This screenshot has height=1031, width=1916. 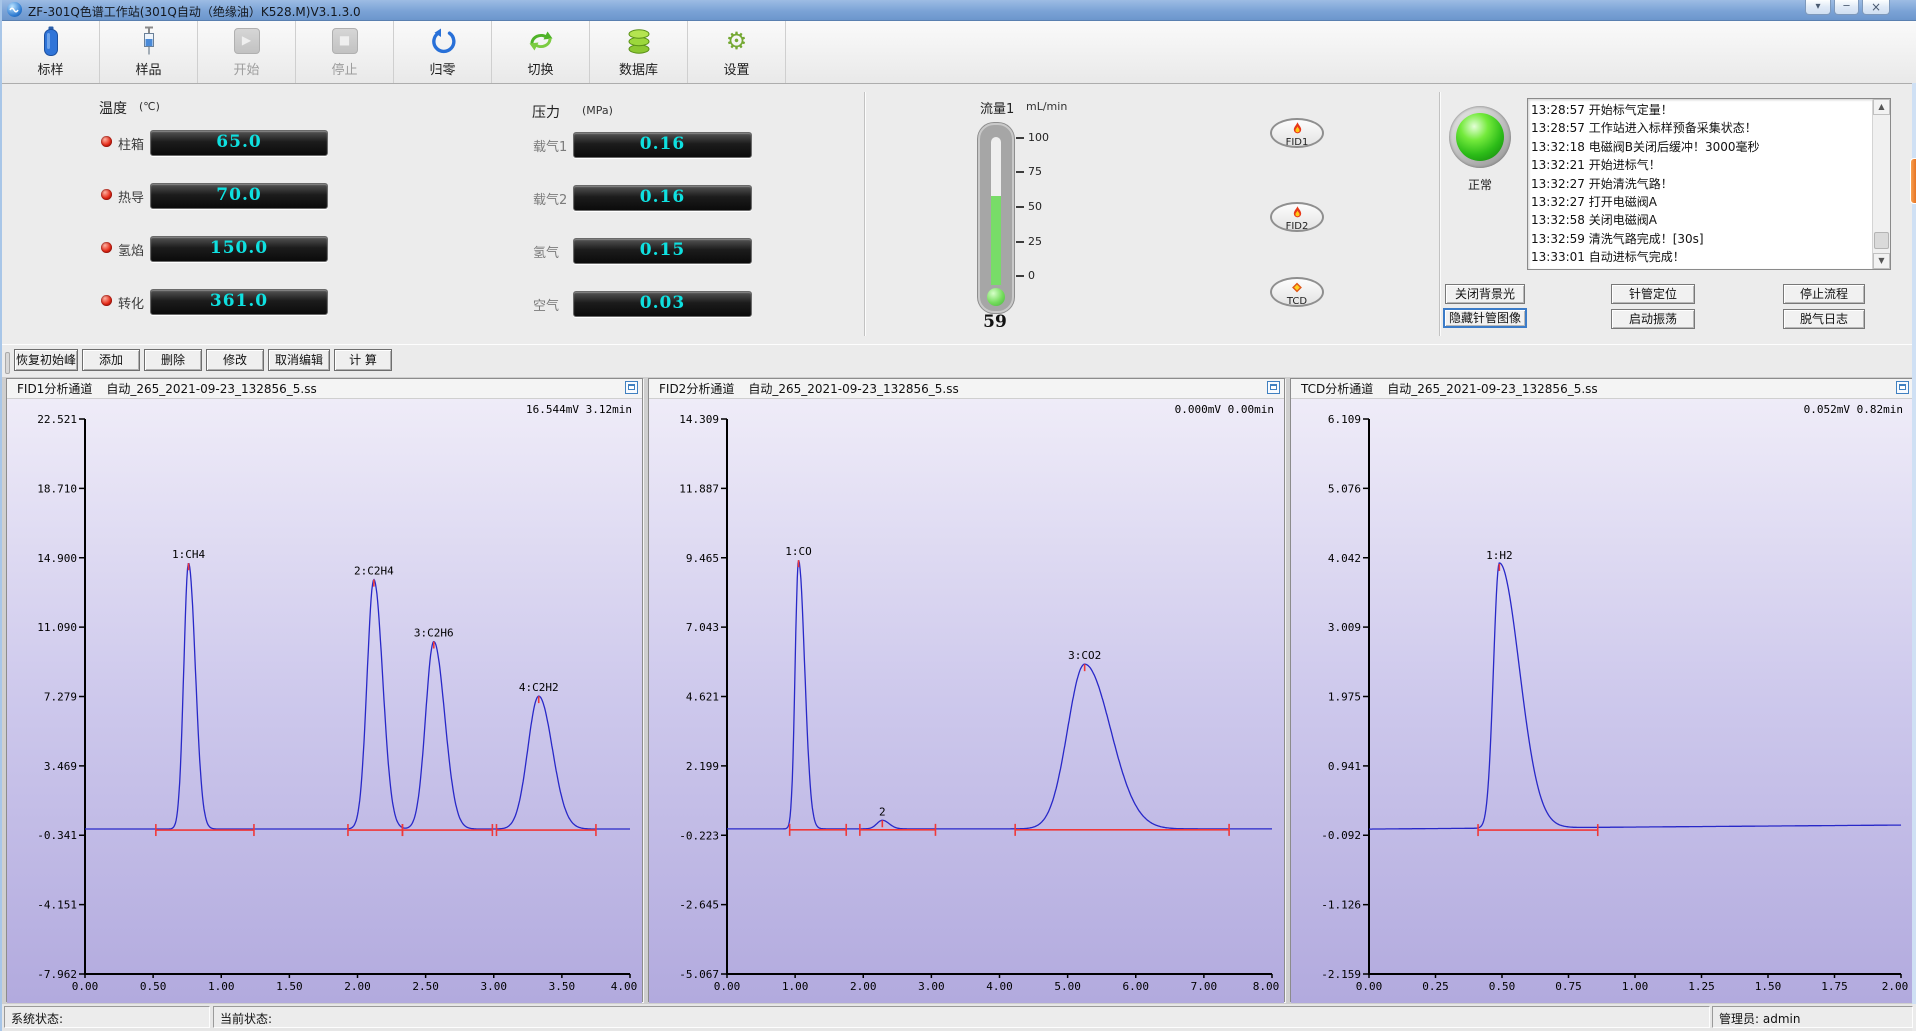 I want to click on flow-title: 流量1, so click(x=997, y=109).